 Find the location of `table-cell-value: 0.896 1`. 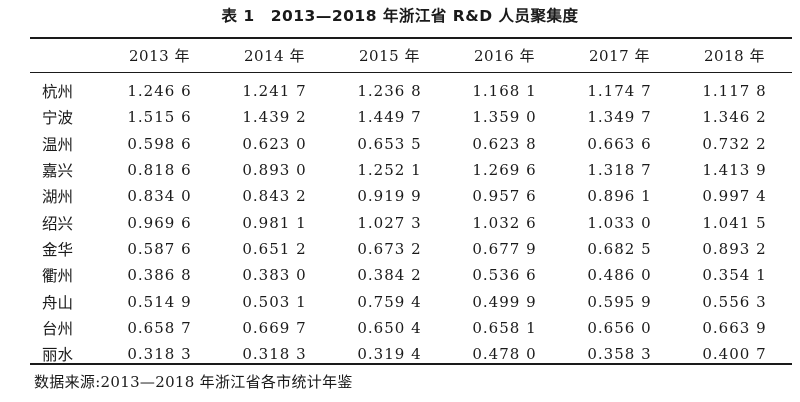

table-cell-value: 0.896 1 is located at coordinates (619, 196).